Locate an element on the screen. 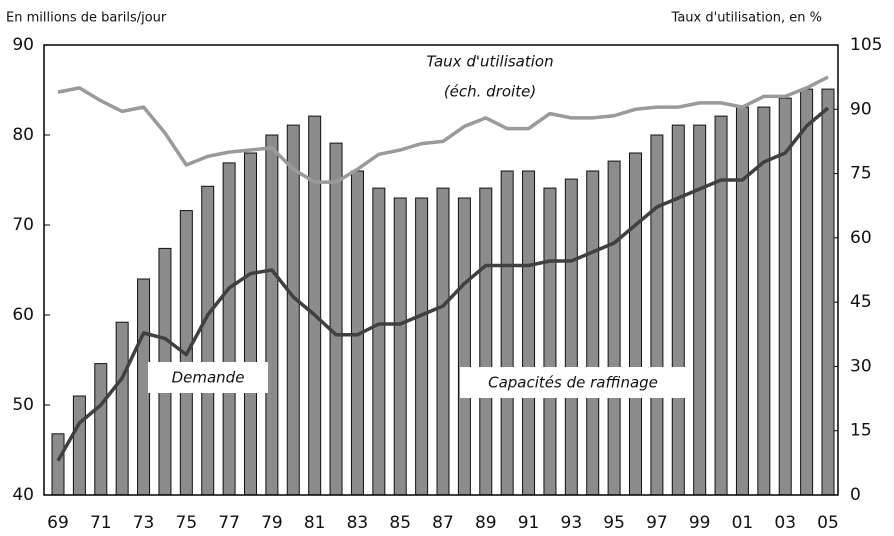 The height and width of the screenshot is (536, 894). x-tick-label: 75 is located at coordinates (187, 523).